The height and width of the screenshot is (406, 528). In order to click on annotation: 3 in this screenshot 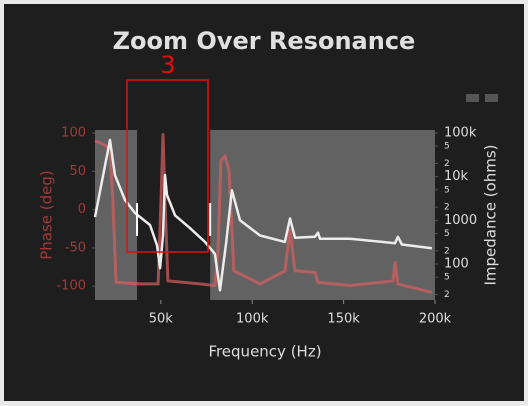, I will do `click(167, 65)`.